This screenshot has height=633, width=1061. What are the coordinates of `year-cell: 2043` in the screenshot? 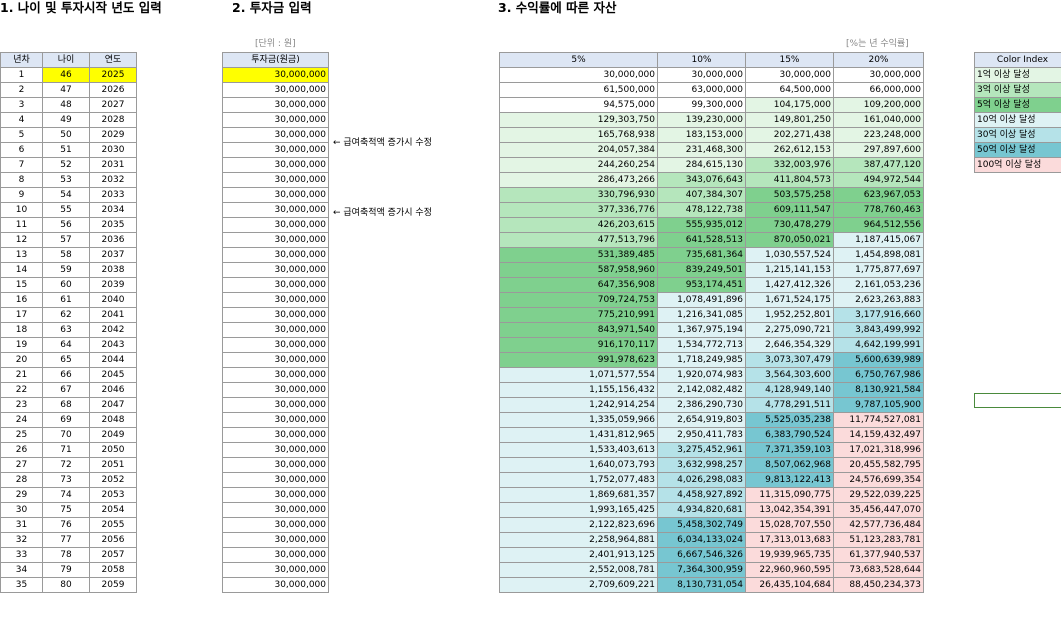 It's located at (113, 345).